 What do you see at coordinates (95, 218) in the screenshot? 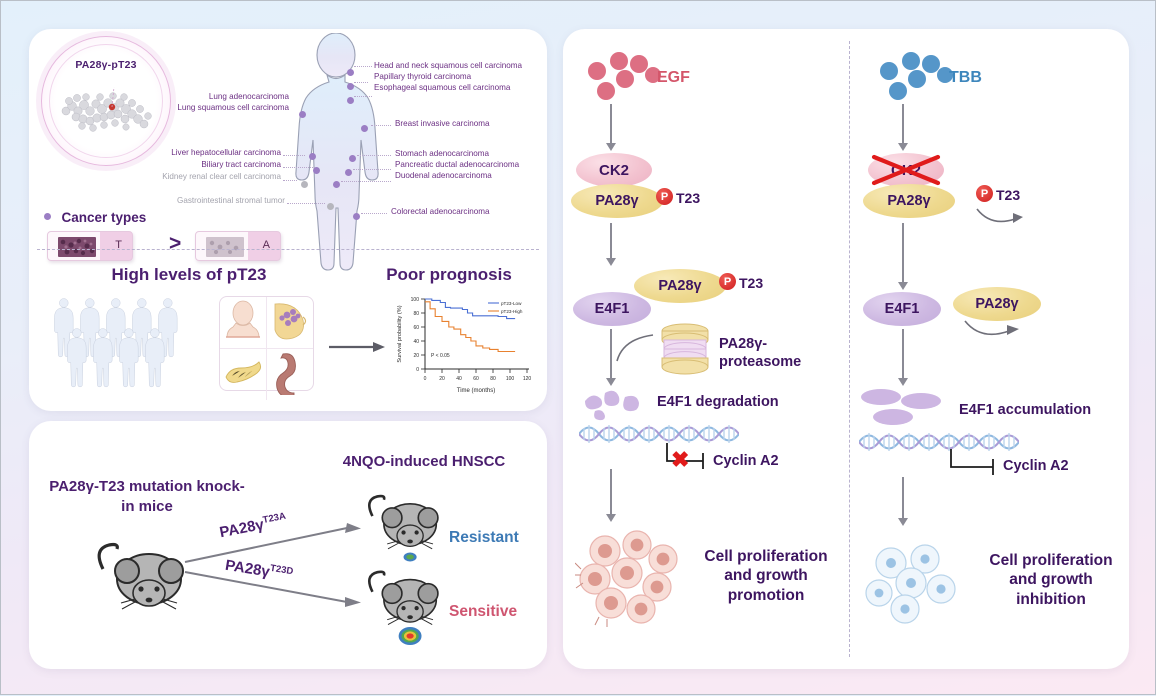
I see `cancer-types-legend: Cancer types` at bounding box center [95, 218].